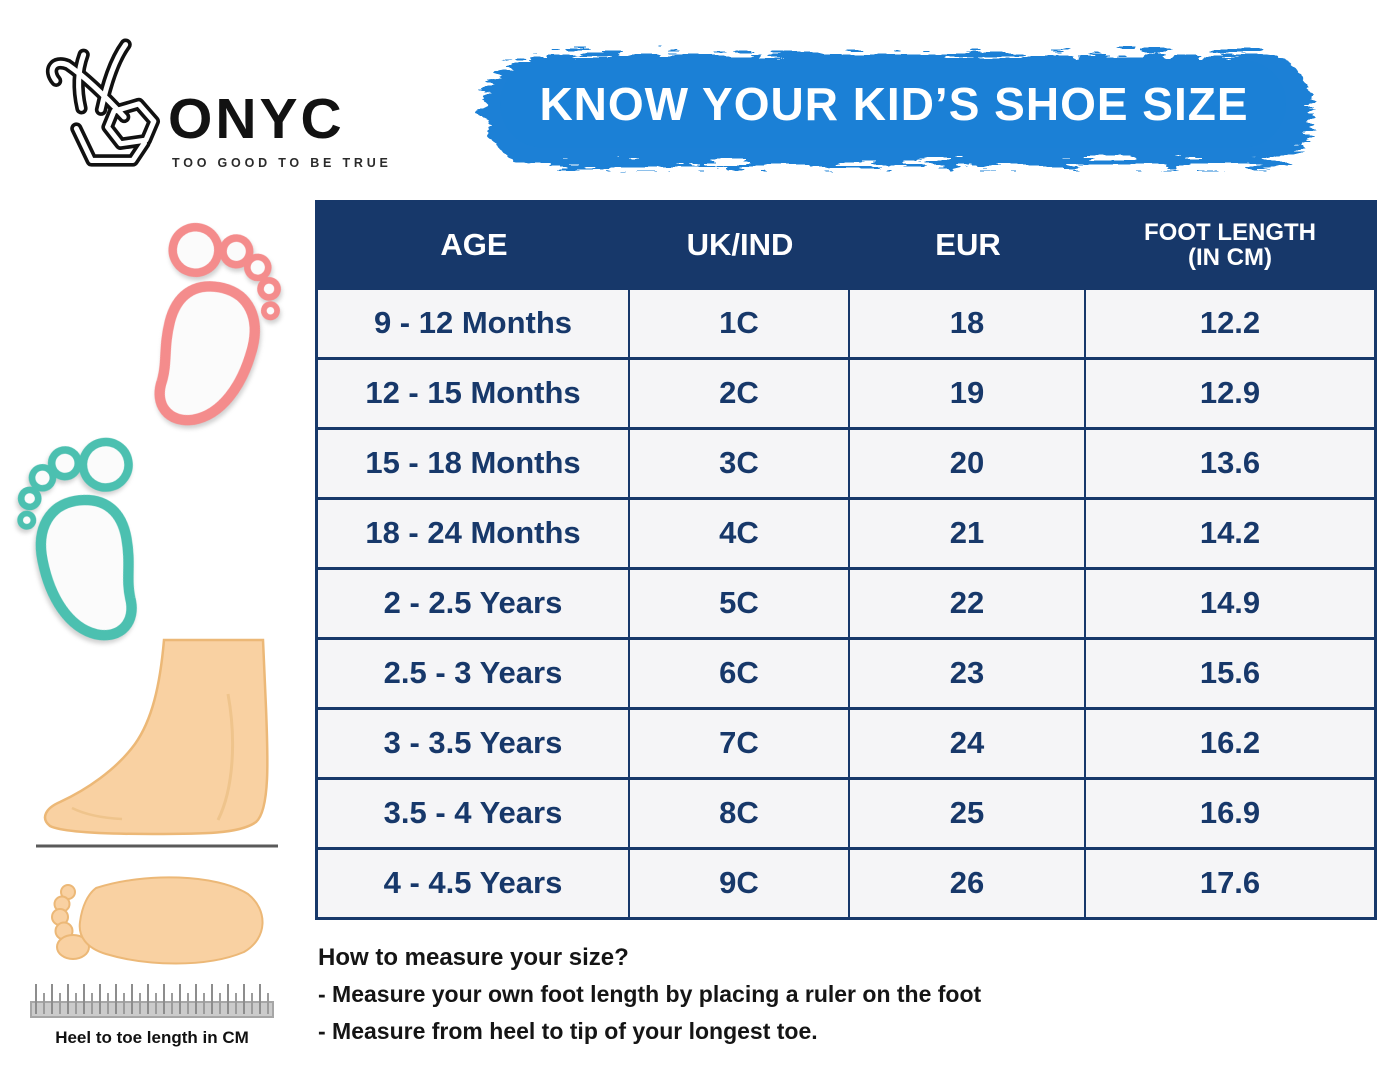  Describe the element at coordinates (740, 463) in the screenshot. I see `cell-uk: 3C` at that location.